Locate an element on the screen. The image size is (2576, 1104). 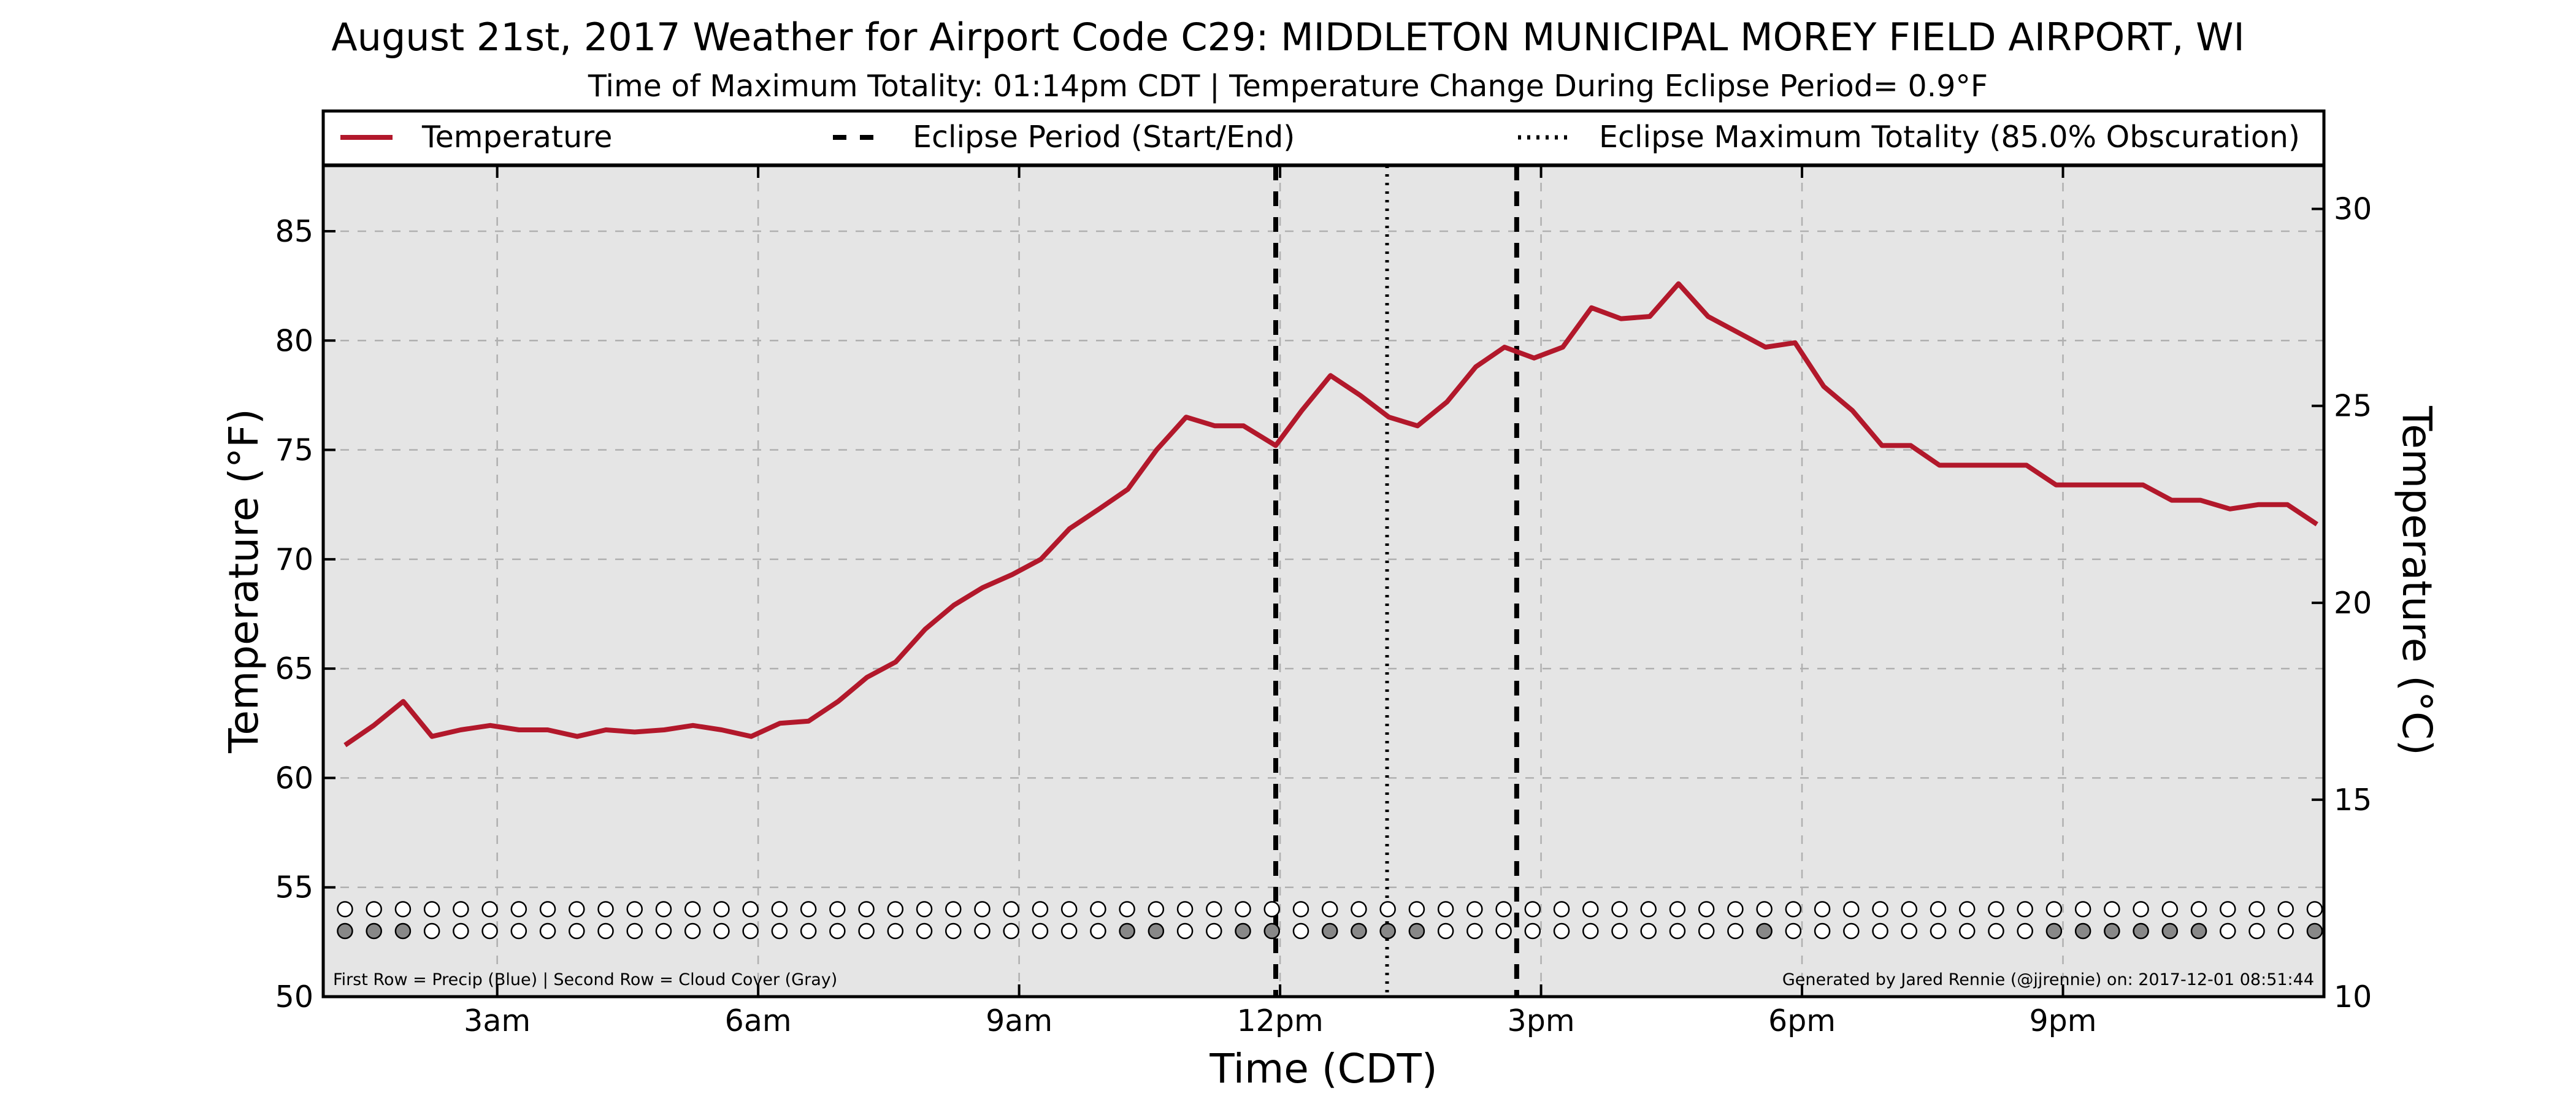
y-tick-label: 65 is located at coordinates (294, 668).